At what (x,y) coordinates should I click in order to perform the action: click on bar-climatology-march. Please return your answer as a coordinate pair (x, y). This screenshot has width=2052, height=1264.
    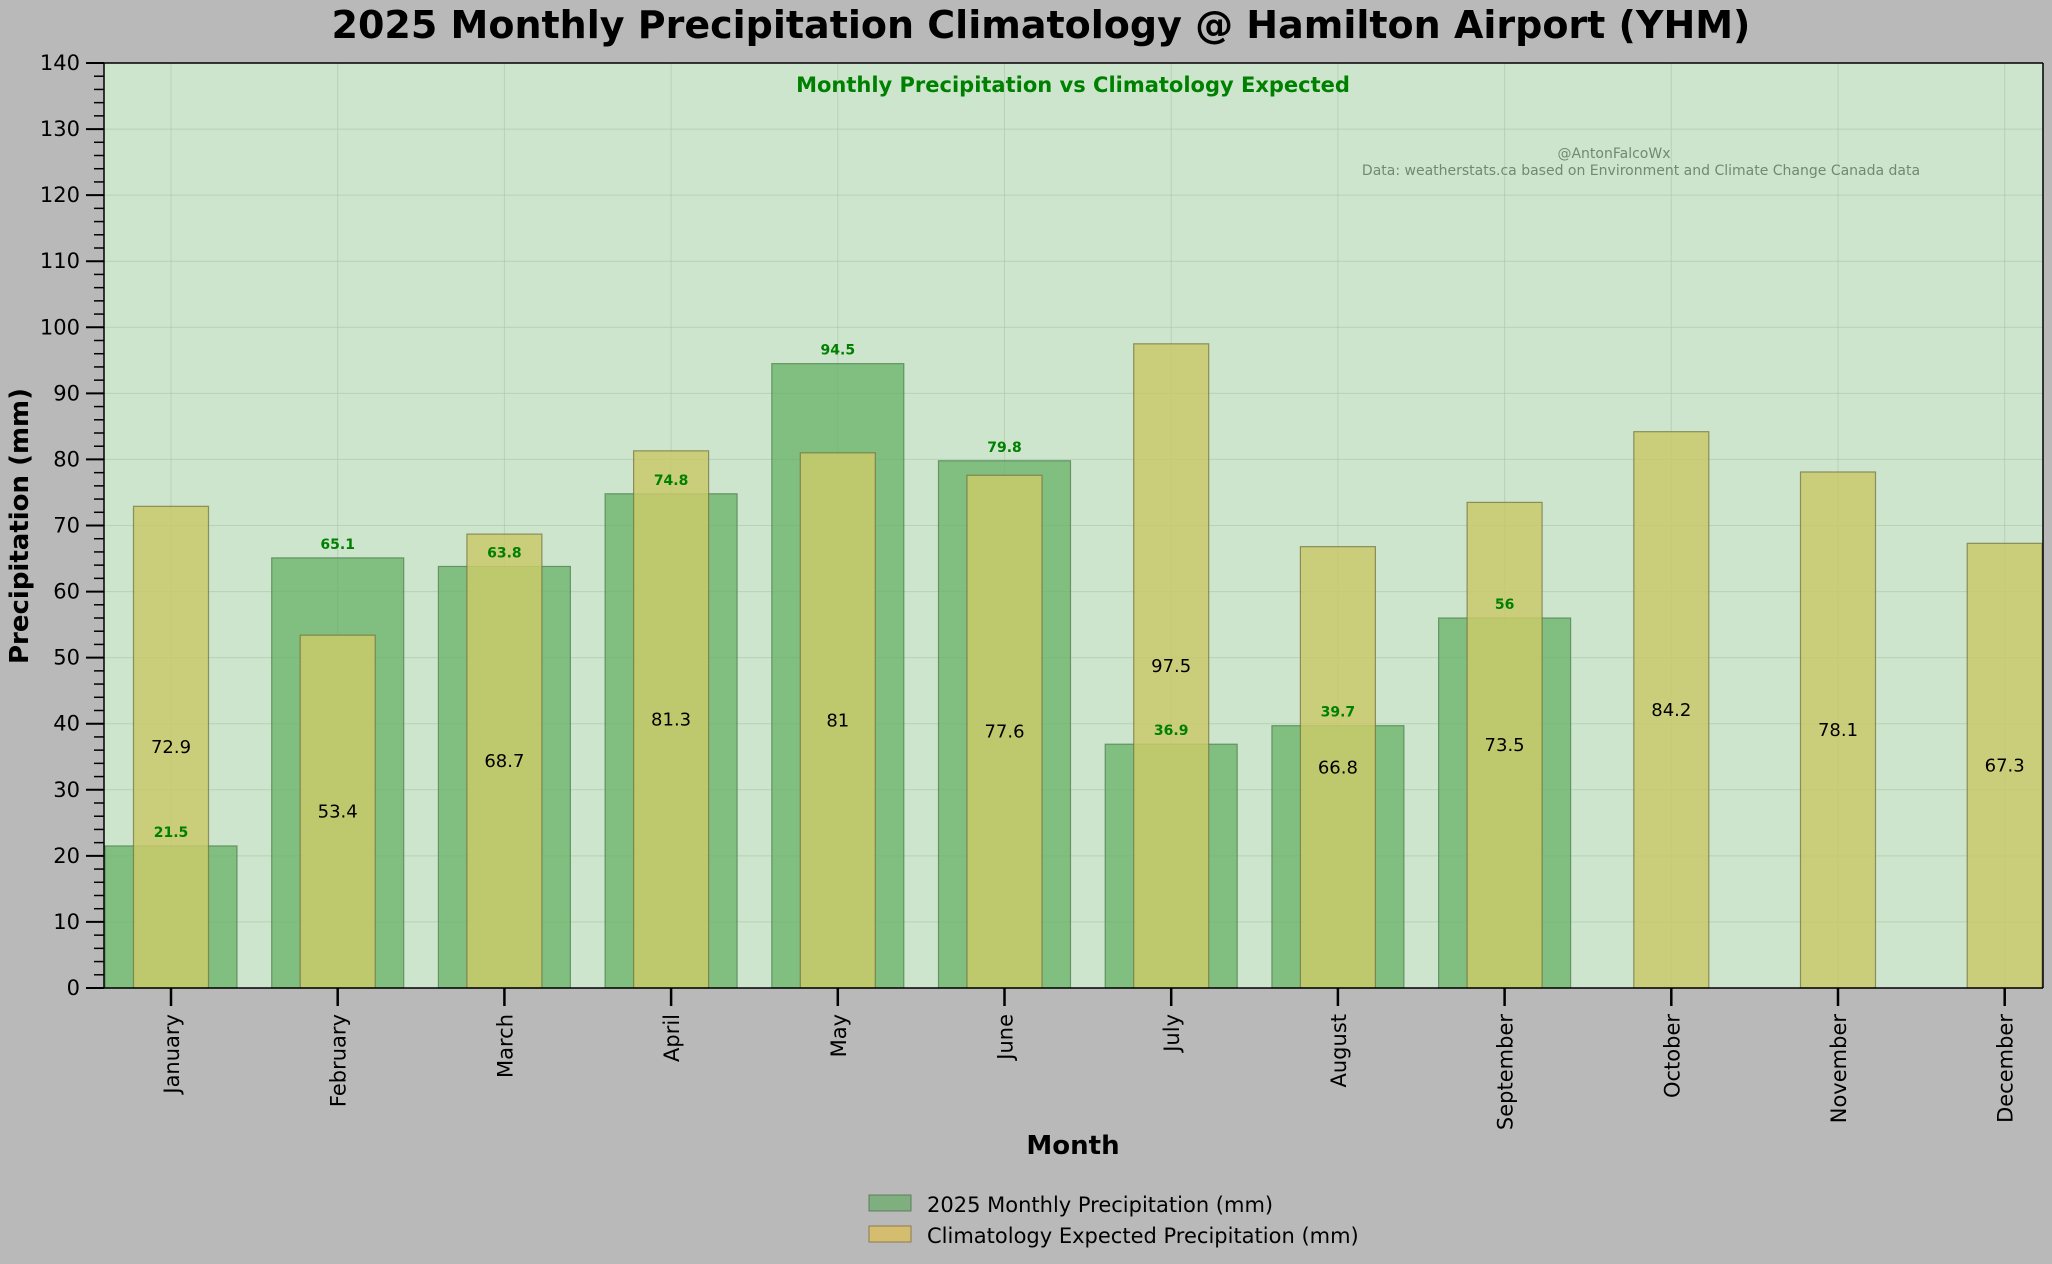
    Looking at the image, I should click on (504, 761).